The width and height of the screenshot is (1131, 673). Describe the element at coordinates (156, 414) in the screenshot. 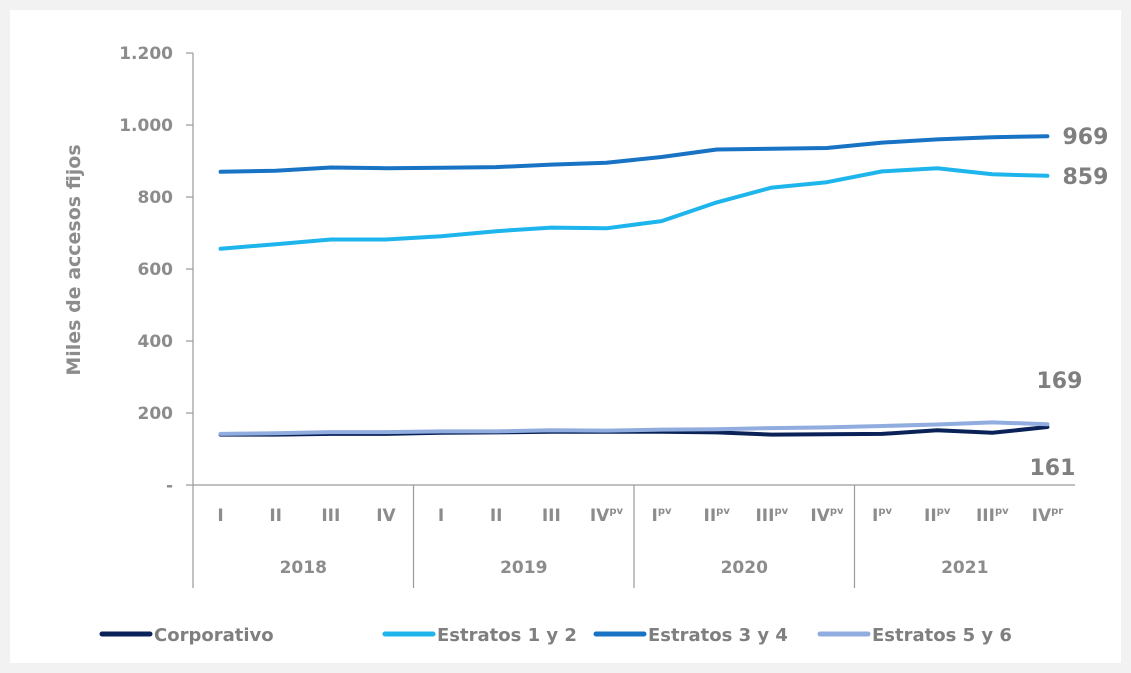

I see `y-tick-label: 200` at that location.